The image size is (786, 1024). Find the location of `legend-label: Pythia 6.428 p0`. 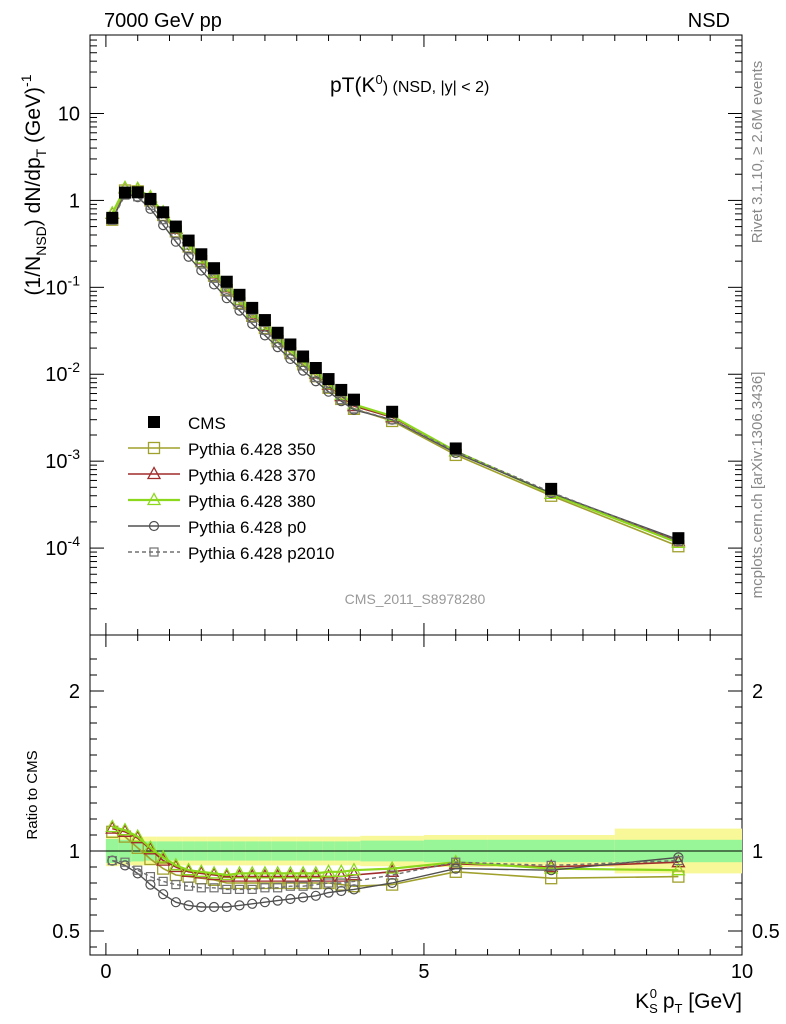

legend-label: Pythia 6.428 p0 is located at coordinates (247, 527).